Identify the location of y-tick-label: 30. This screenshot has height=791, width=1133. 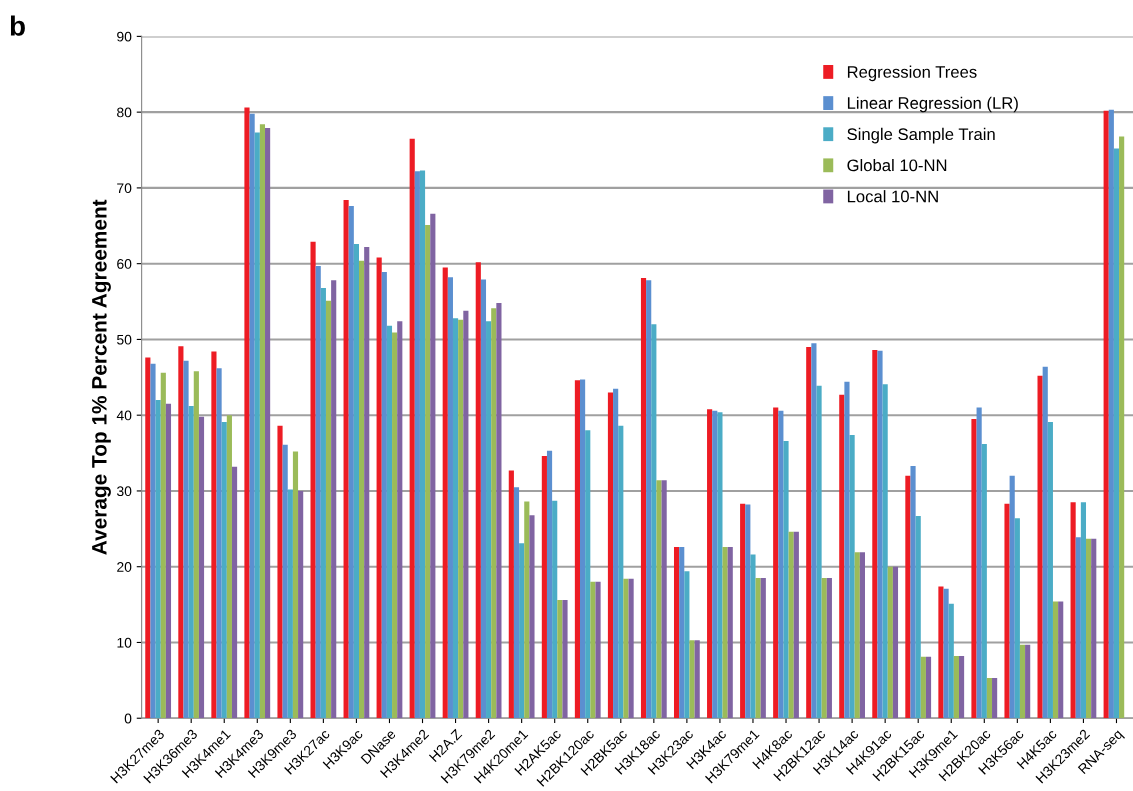
(124, 491).